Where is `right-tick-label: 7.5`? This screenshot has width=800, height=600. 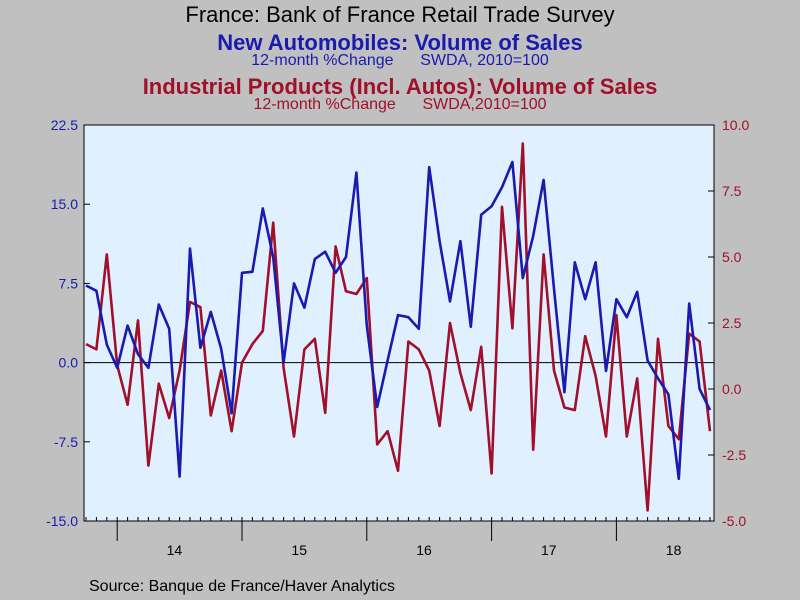 right-tick-label: 7.5 is located at coordinates (732, 191).